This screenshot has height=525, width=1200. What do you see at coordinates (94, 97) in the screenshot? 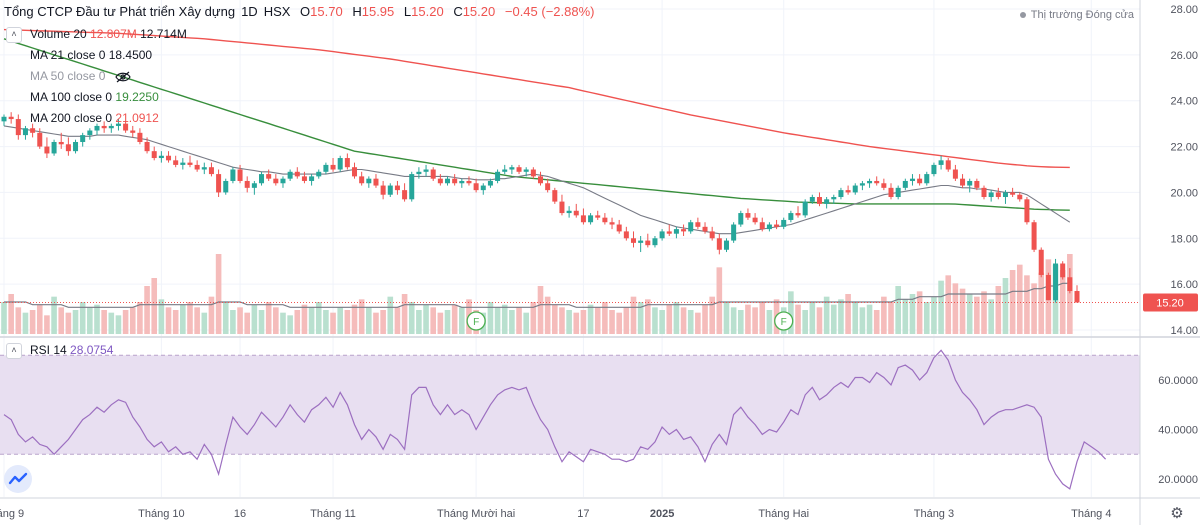
I see `legend-ma100: MA 100 close 0 19.2250` at bounding box center [94, 97].